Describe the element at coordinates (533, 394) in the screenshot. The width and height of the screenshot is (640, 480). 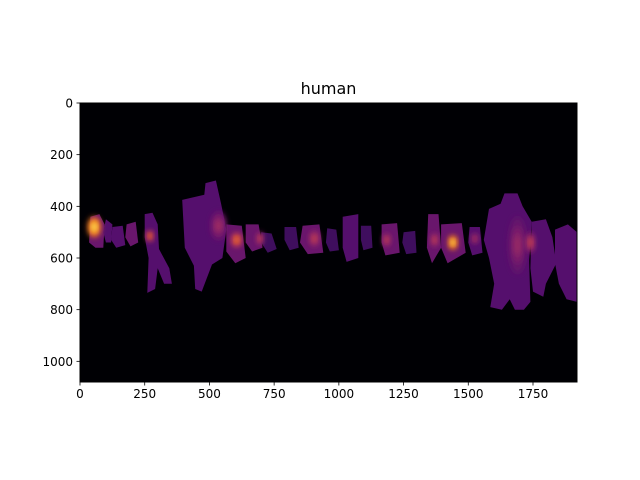
I see `x-tick-label: 1750` at that location.